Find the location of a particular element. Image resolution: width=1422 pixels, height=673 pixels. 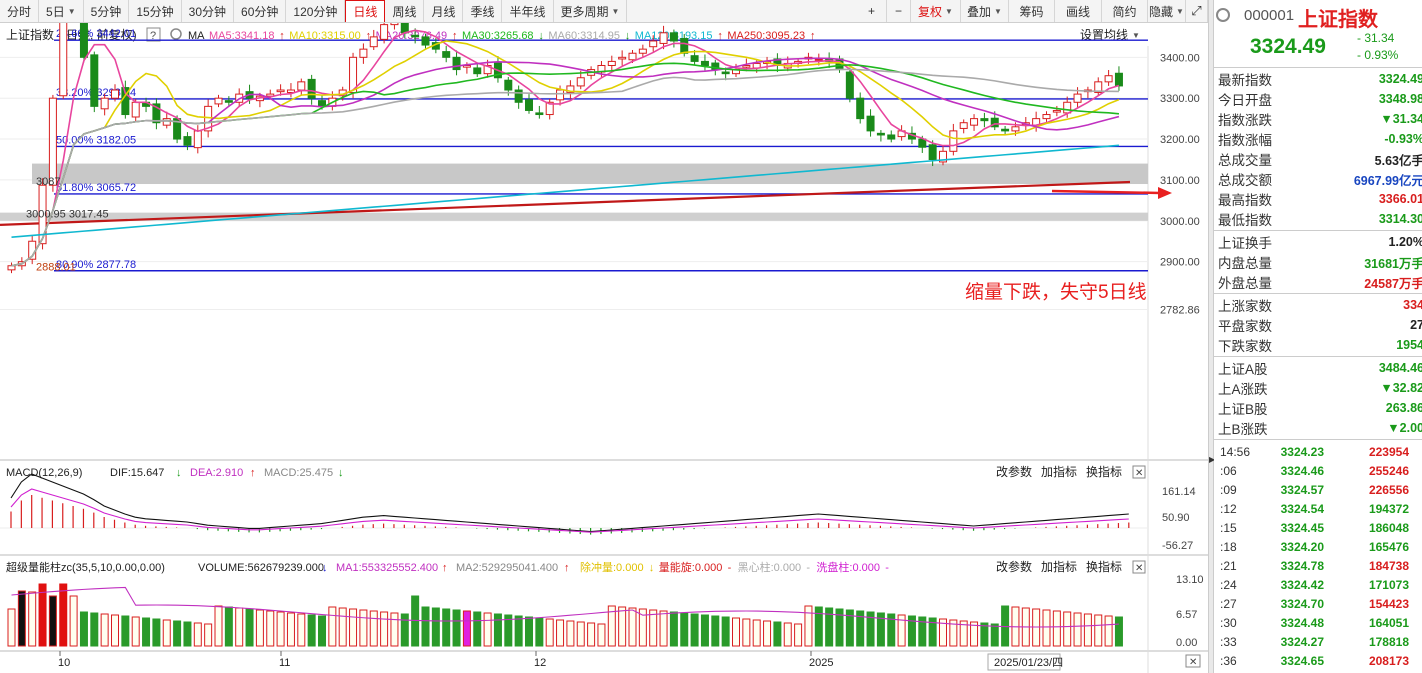

tick-volume: 184738 is located at coordinates (1388, 565).